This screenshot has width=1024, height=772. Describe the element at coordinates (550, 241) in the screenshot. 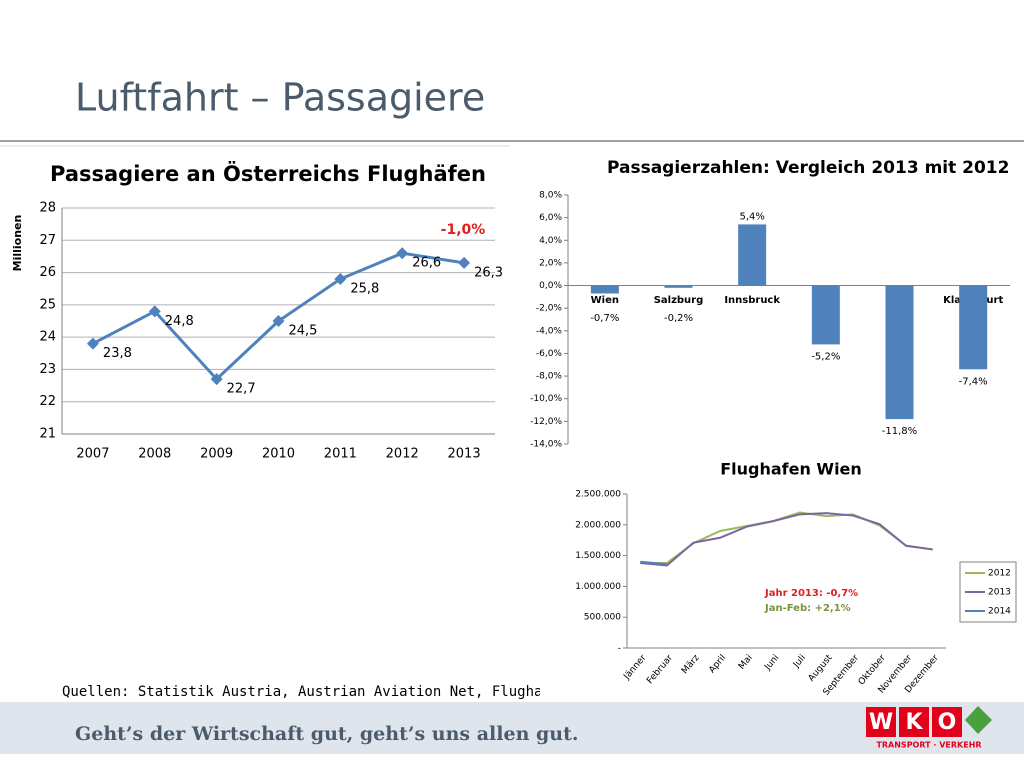

I see `y-tick-label: 4,0%` at that location.